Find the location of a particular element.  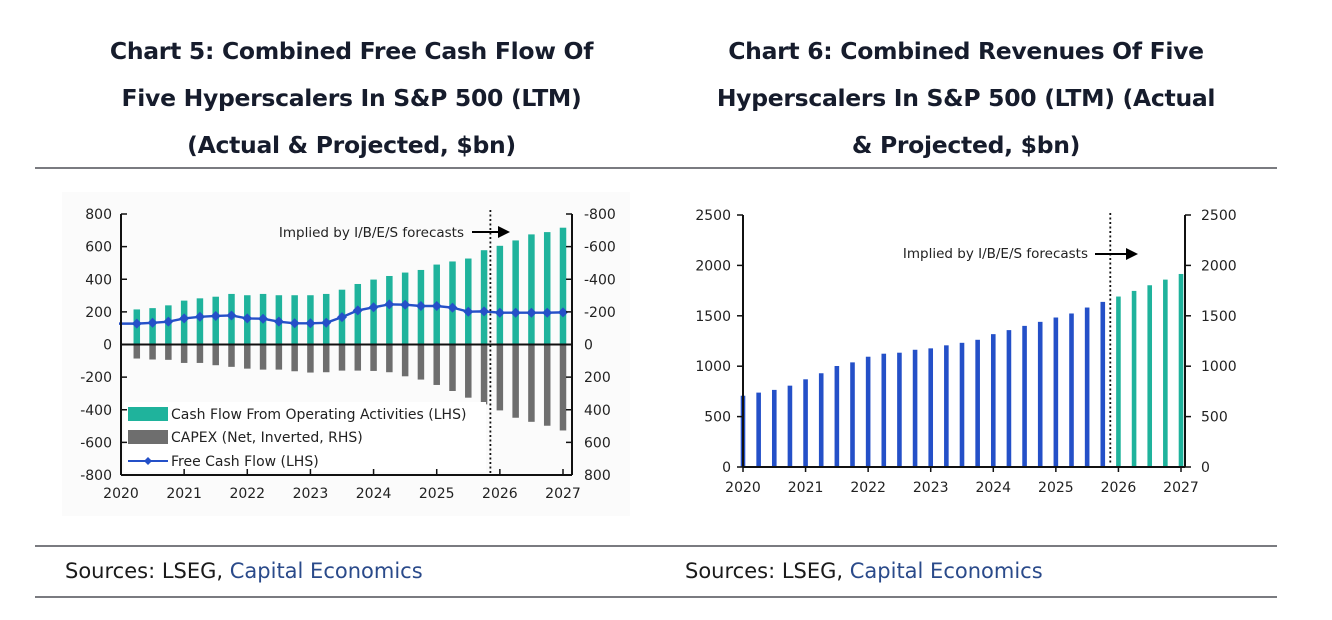

legend-marker is located at coordinates (148, 461).